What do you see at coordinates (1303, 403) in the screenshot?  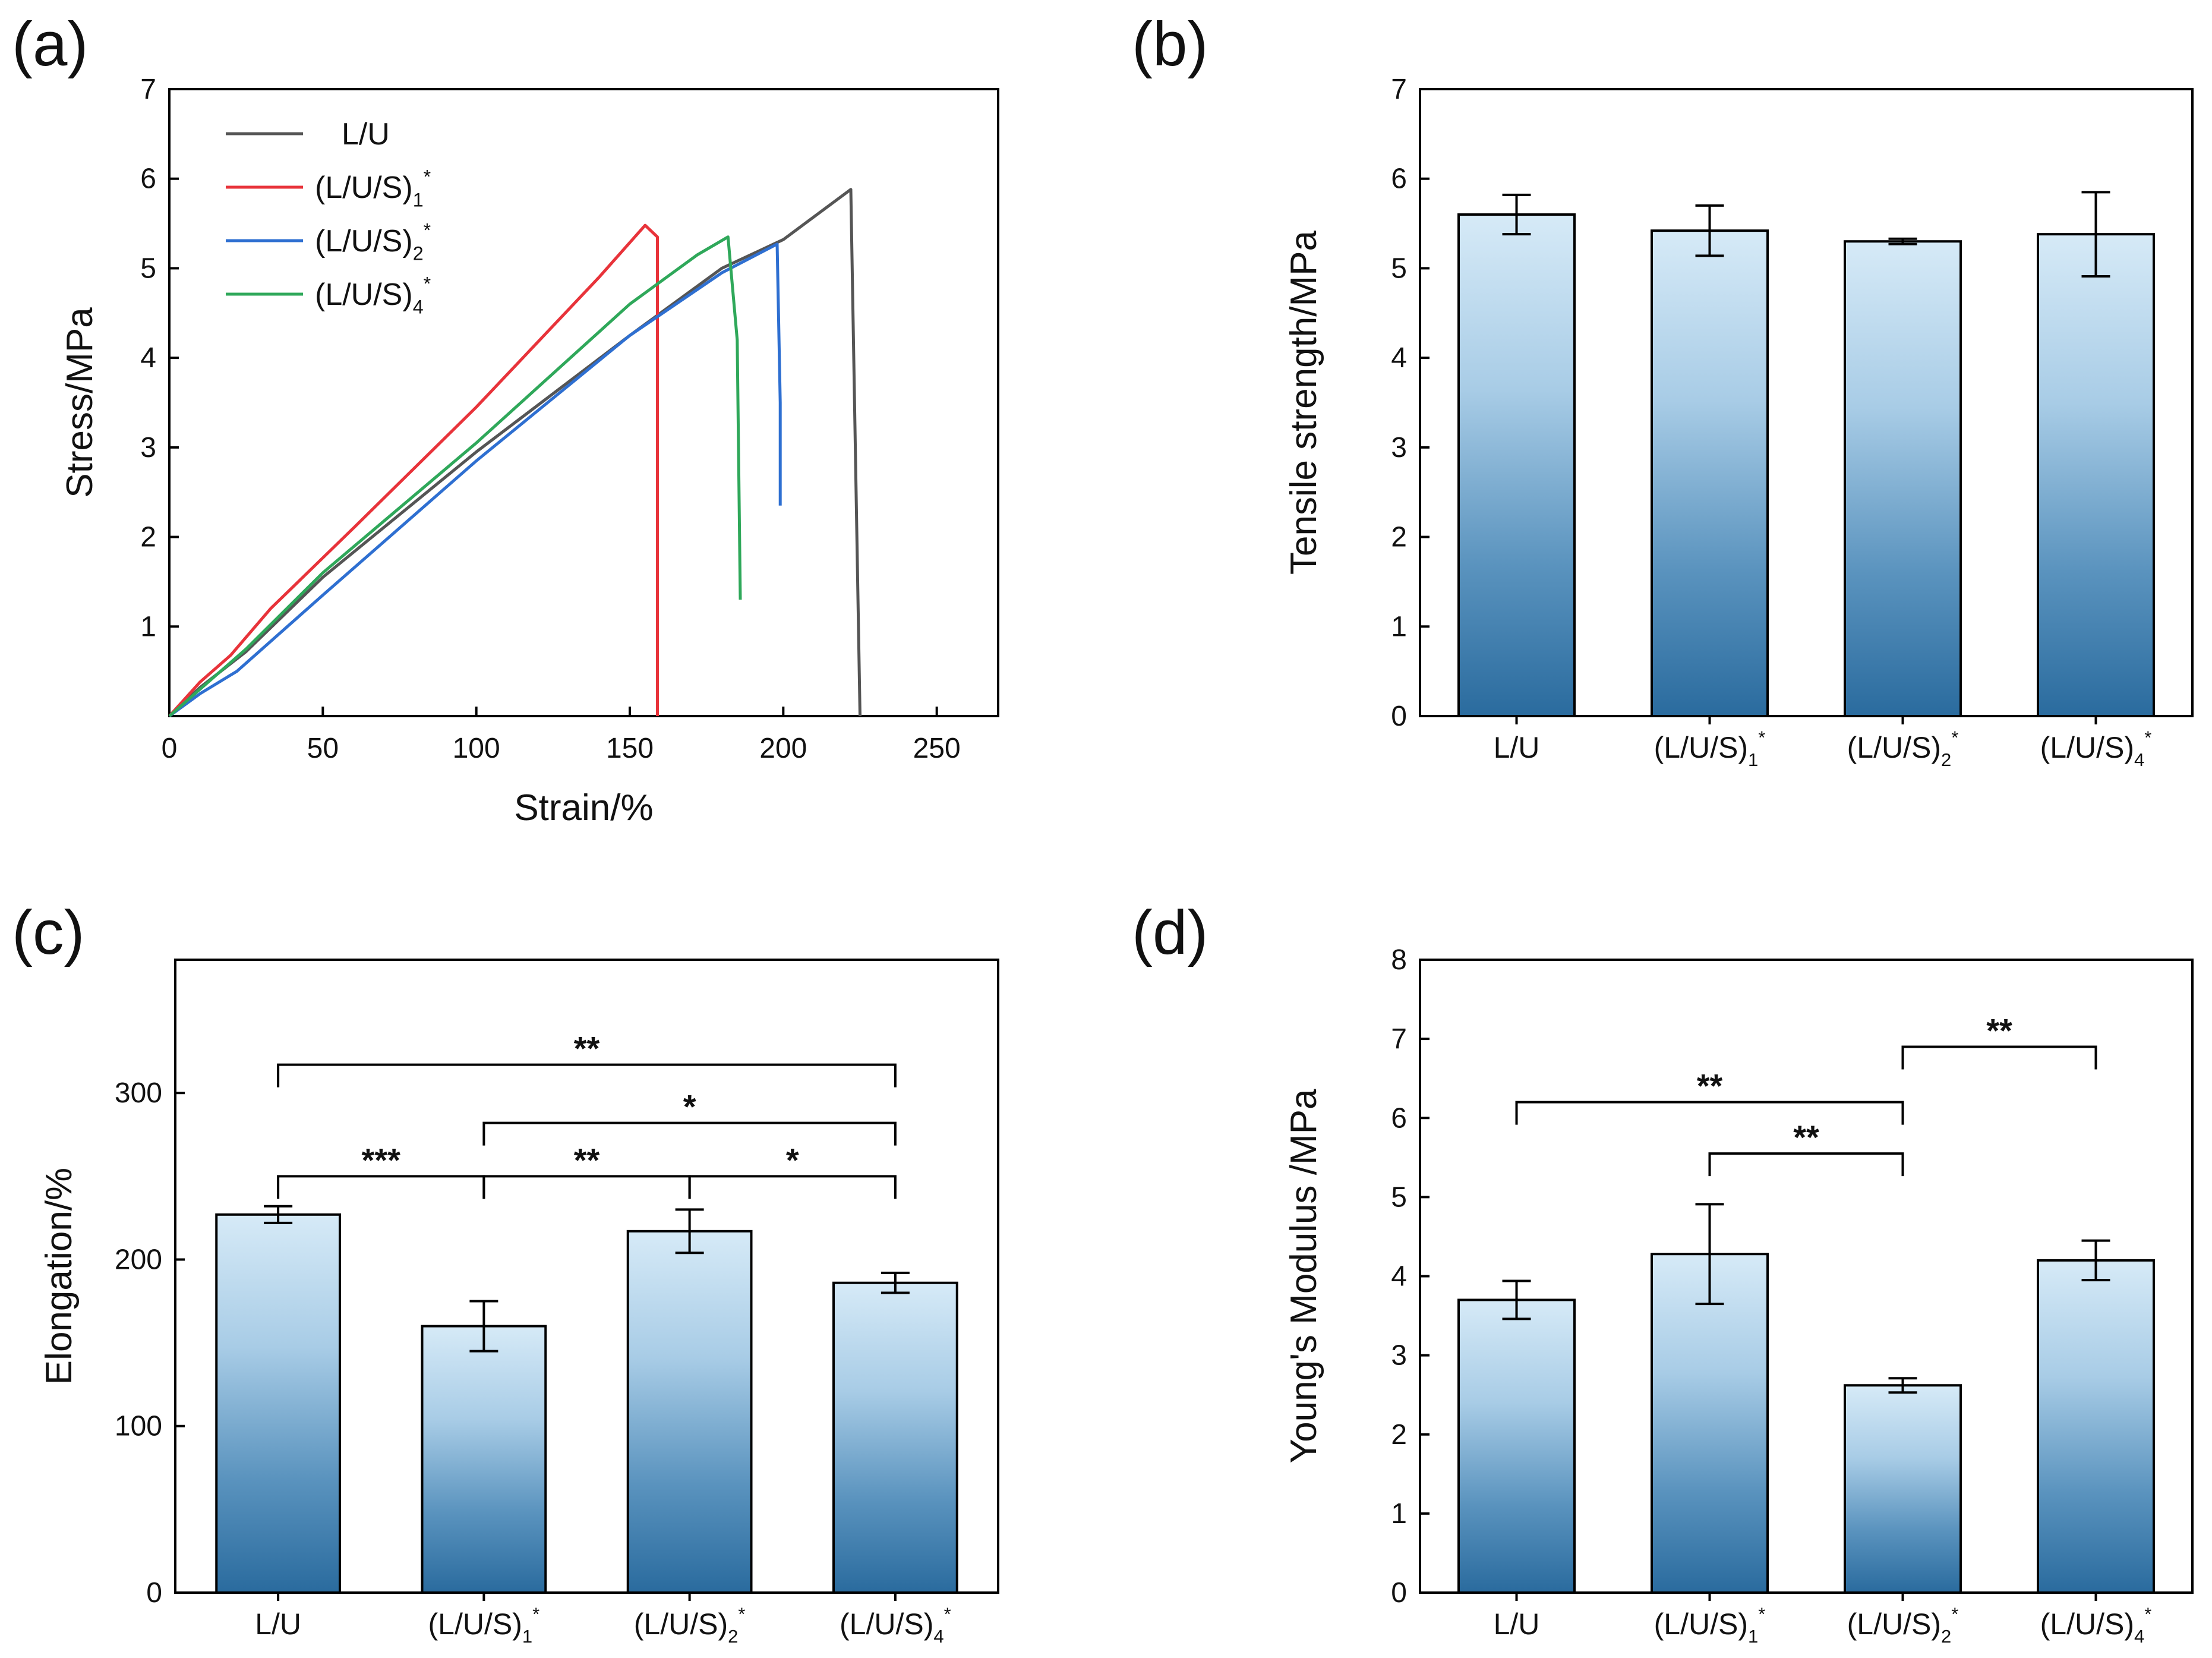 I see `y-axis-label: Tensile strength/MPa` at bounding box center [1303, 403].